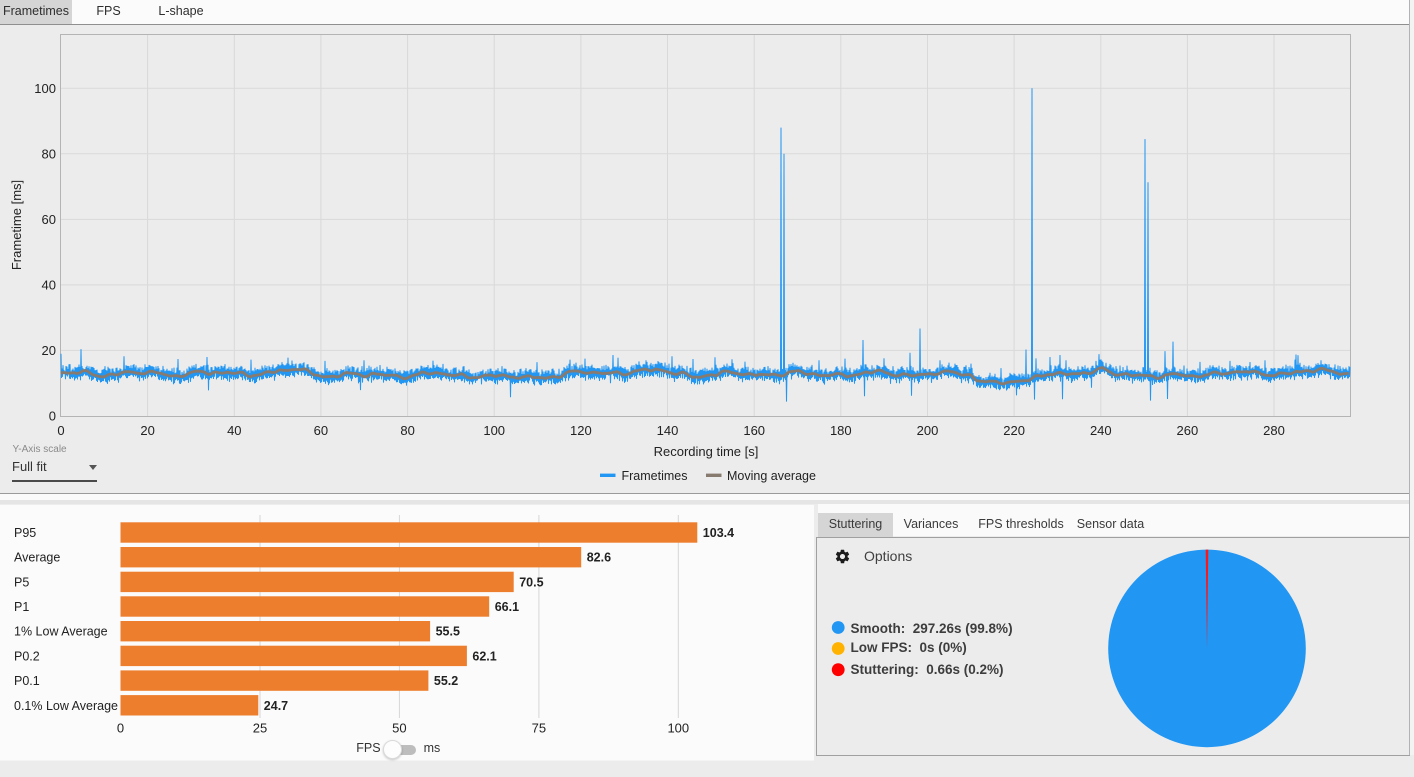 The height and width of the screenshot is (777, 1414). What do you see at coordinates (531, 582) in the screenshot?
I see `svg-text: 70.5` at bounding box center [531, 582].